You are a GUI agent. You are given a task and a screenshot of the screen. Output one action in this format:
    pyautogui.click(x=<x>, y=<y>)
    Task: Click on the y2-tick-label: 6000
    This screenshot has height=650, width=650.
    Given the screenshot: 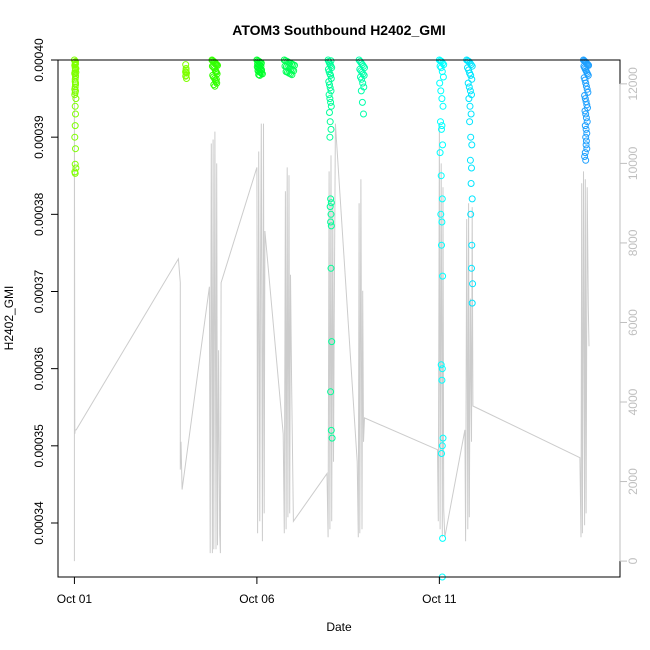 What is the action you would take?
    pyautogui.click(x=633, y=322)
    